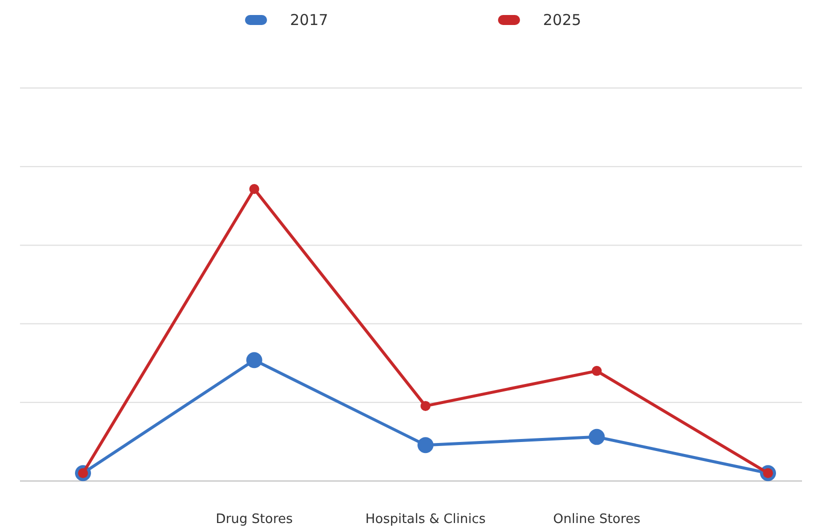 The height and width of the screenshot is (531, 816). I want to click on x-tick-label: Hospitals & Clinics, so click(425, 519).